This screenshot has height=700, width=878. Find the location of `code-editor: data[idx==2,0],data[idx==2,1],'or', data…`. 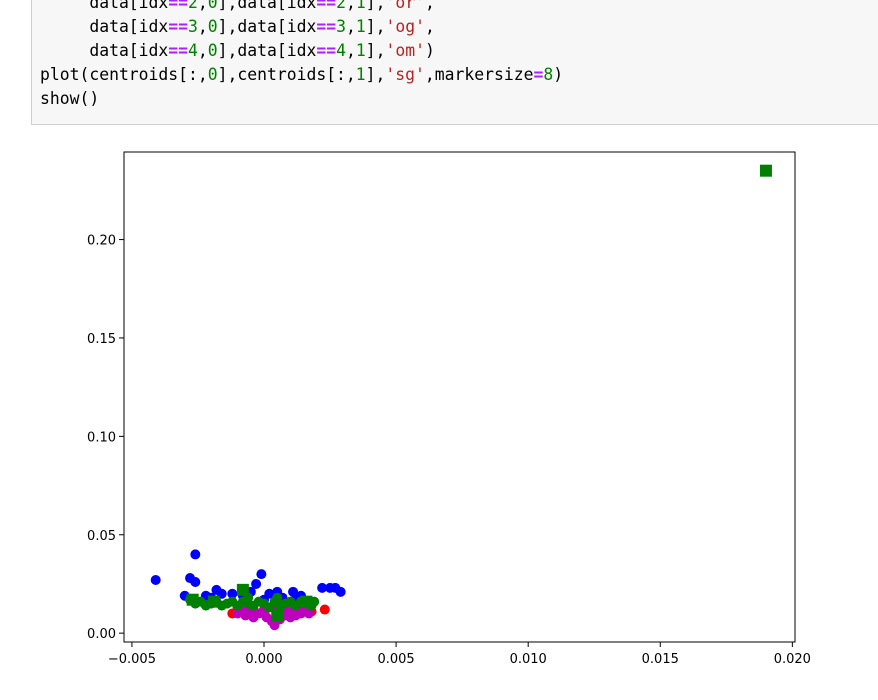

code-editor: data[idx==2,0],data[idx==2,1],'or', data… is located at coordinates (301, 55).